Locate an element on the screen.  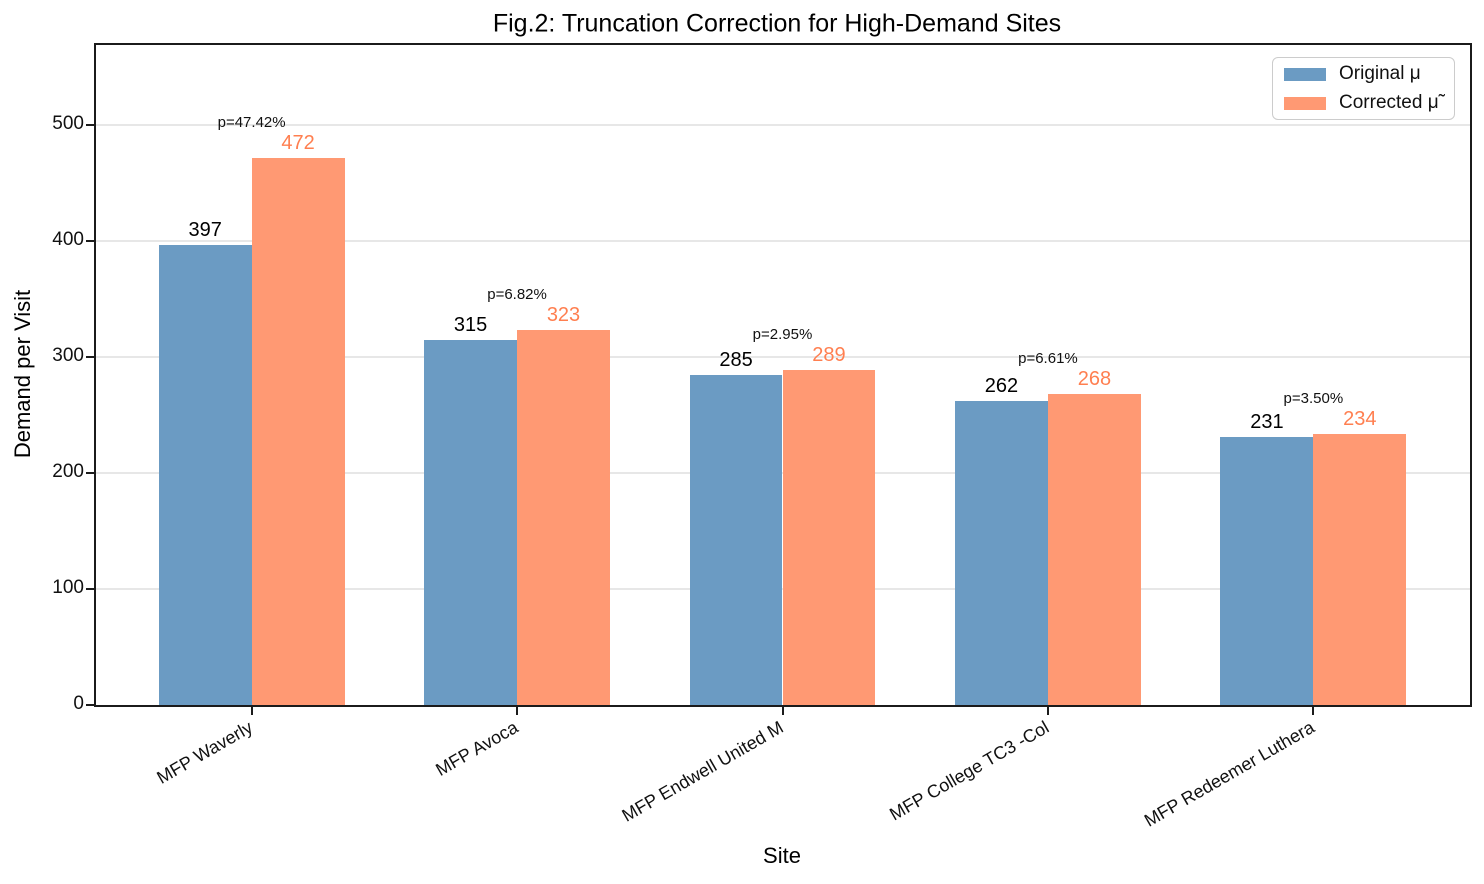
x-tick-label: MFP Redeemer Luthera is located at coordinates (1229, 774).